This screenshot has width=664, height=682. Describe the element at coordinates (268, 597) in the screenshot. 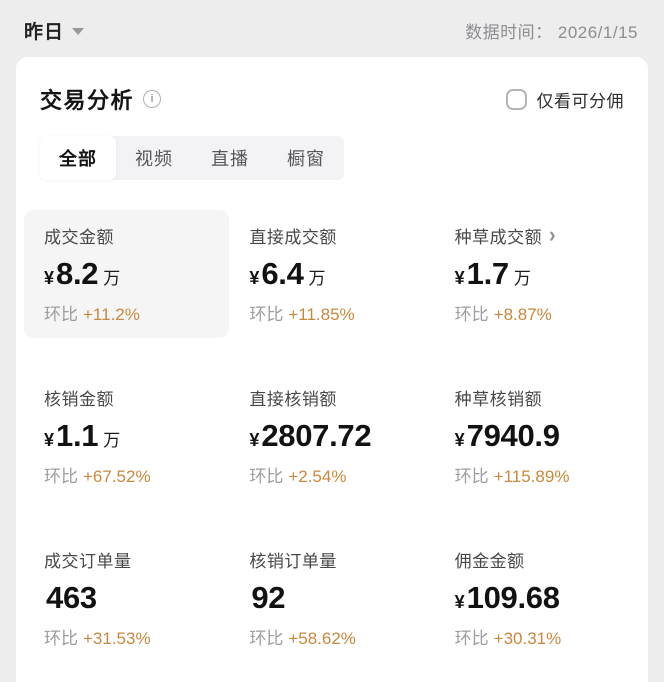

I see `metric-value: 92` at that location.